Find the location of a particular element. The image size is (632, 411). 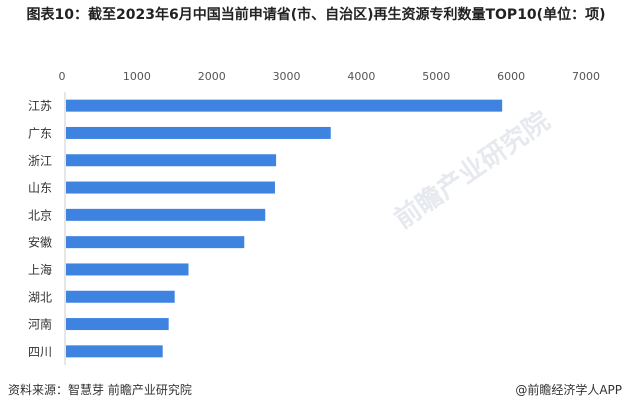

x-tick-label: 6000 is located at coordinates (511, 76).